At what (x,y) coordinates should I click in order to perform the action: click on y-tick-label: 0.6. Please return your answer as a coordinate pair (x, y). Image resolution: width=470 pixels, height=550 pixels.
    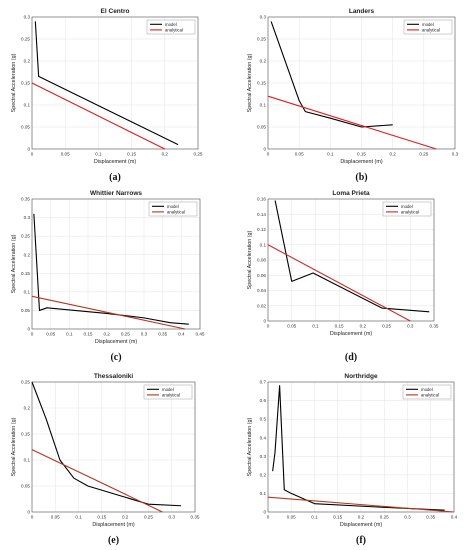
    Looking at the image, I should click on (263, 400).